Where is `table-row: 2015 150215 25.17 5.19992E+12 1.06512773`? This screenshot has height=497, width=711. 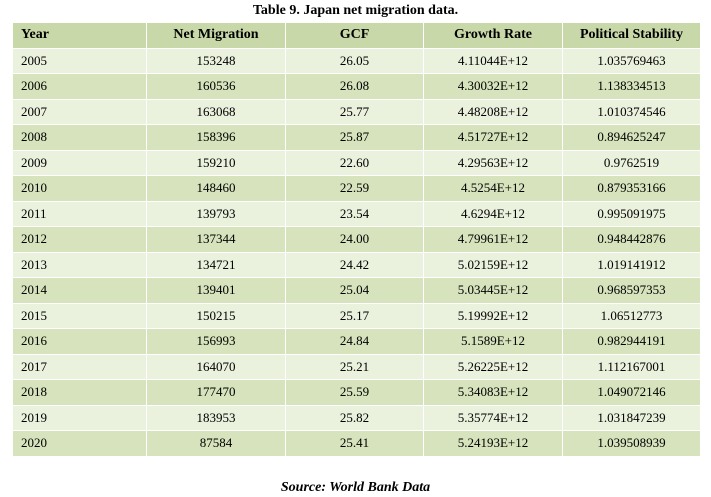 table-row: 2015 150215 25.17 5.19992E+12 1.06512773 is located at coordinates (356, 315).